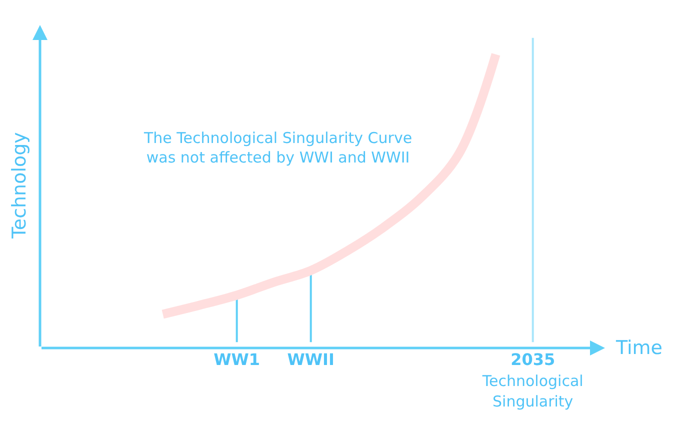 This screenshot has height=423, width=675. I want to click on x-tick-label: WW1, so click(237, 359).